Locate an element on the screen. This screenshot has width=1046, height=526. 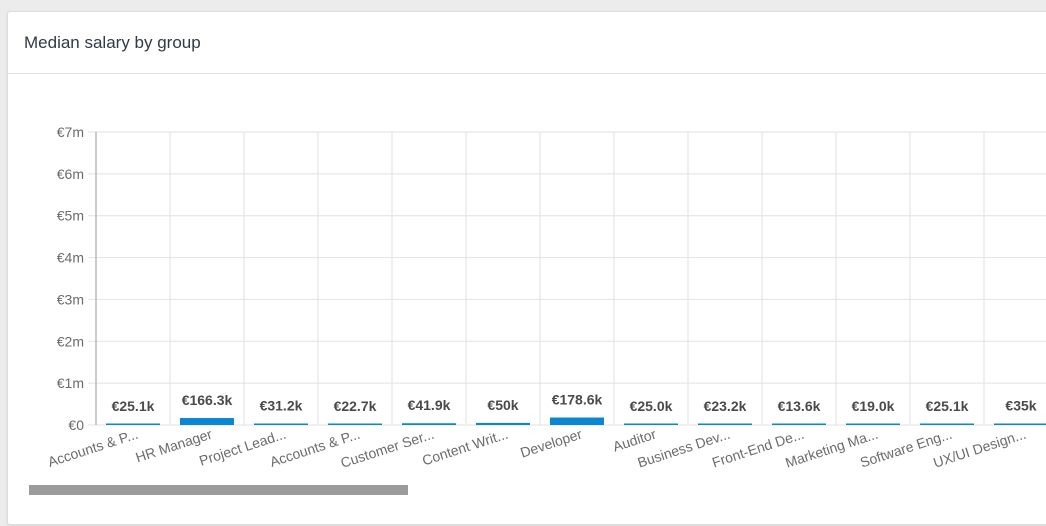
y-tick-label: €1m is located at coordinates (70, 383).